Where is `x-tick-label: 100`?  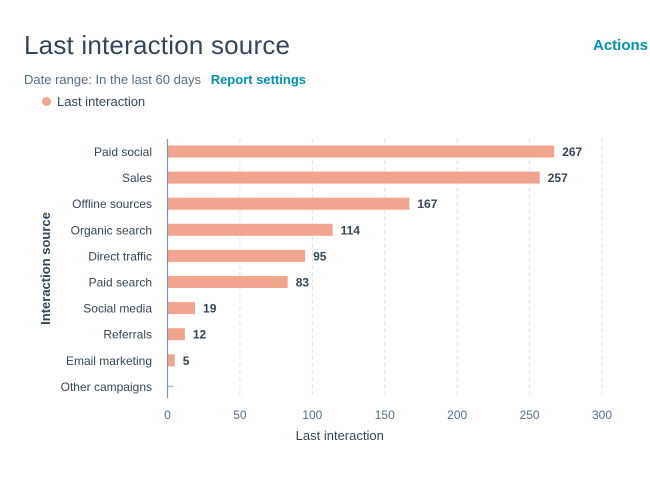 x-tick-label: 100 is located at coordinates (312, 415).